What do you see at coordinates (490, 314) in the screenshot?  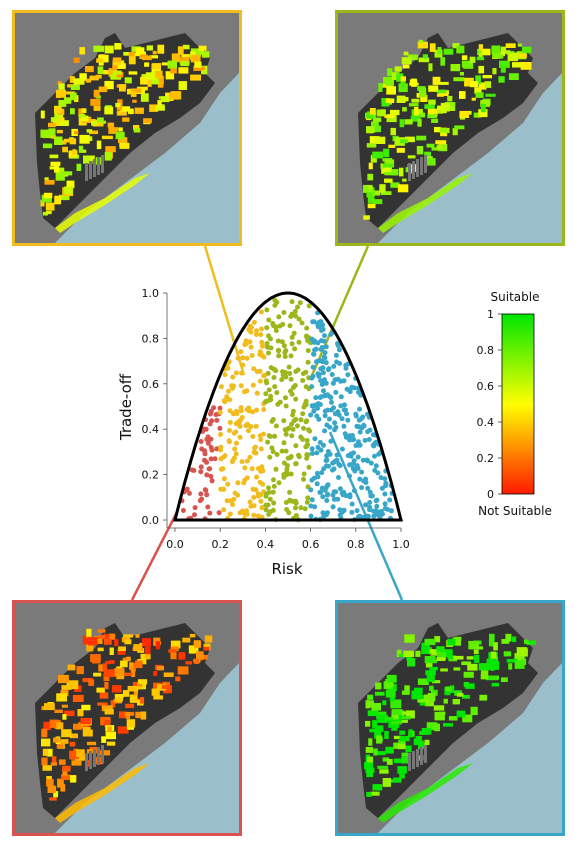 I see `colorbar-tick-label: 1` at bounding box center [490, 314].